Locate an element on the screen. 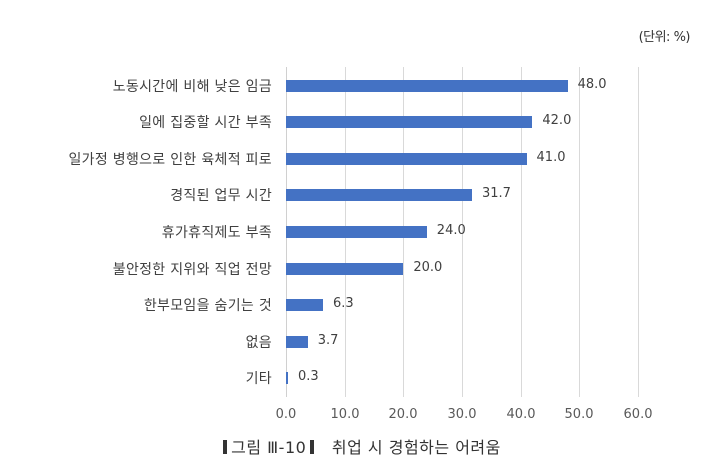 This screenshot has width=720, height=468. bar-row: 20.0 is located at coordinates (462, 267).